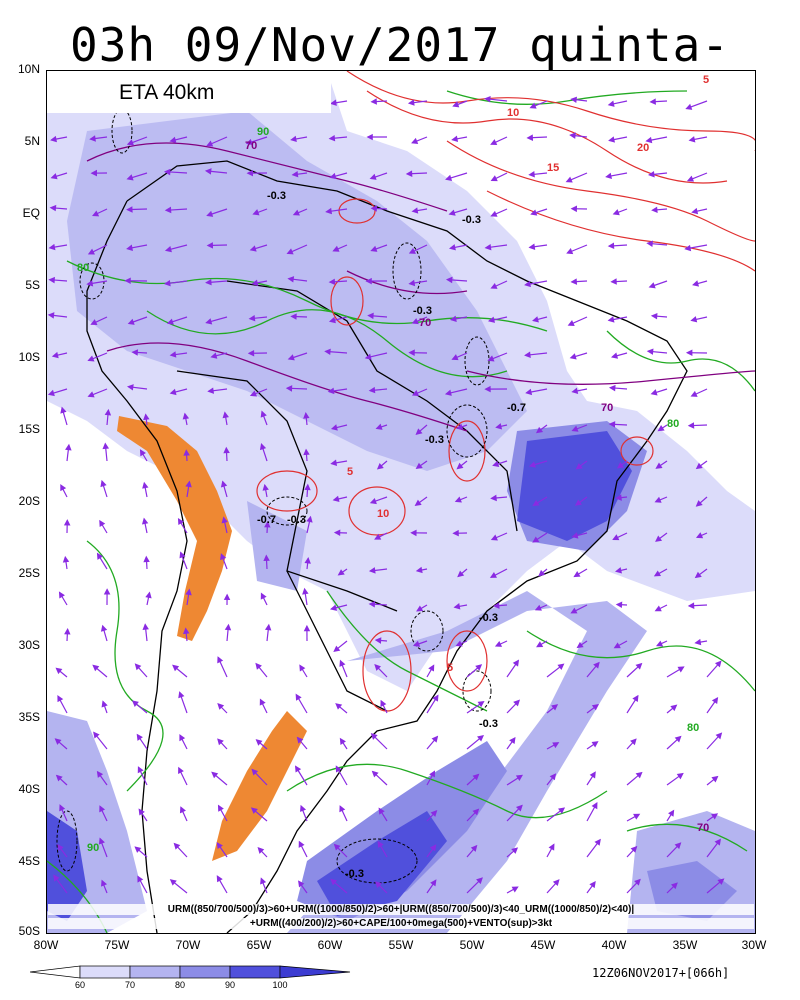 The height and width of the screenshot is (1000, 800). I want to click on colorbar, so click(190, 972).